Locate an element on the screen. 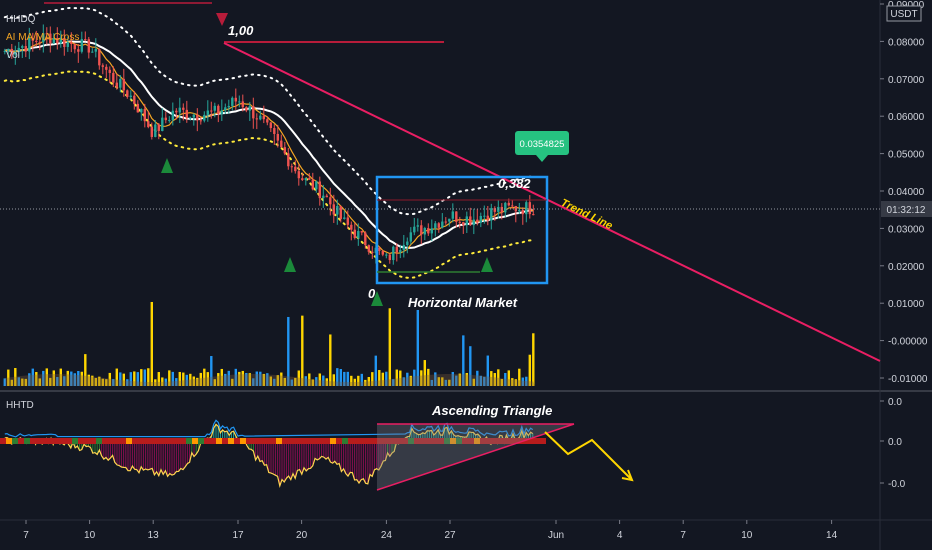 This screenshot has width=932, height=550. osc-tick-label: -0.0 is located at coordinates (897, 484).